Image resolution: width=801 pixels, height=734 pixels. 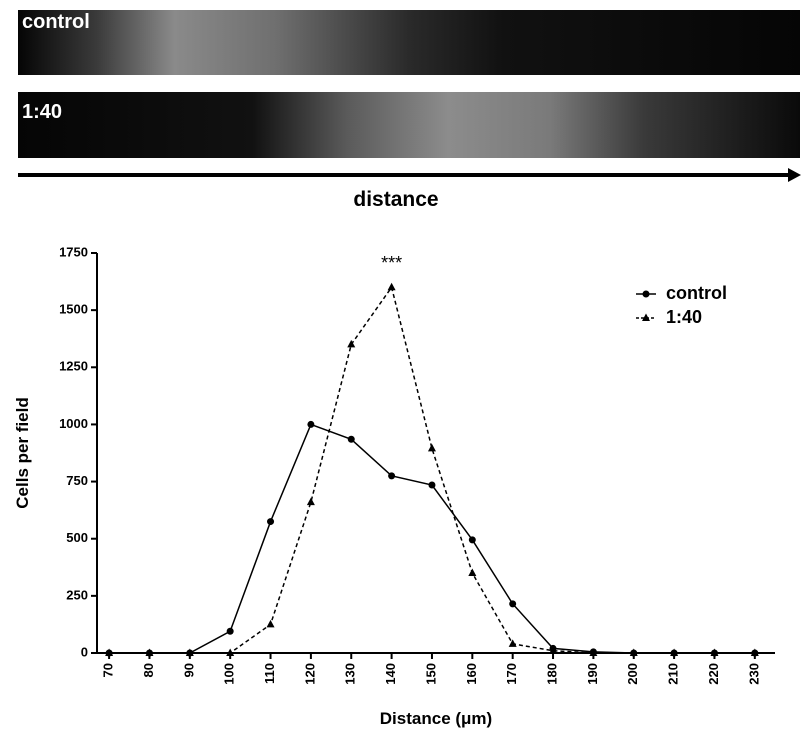 What do you see at coordinates (592, 674) in the screenshot?
I see `x-tick-label: 190` at bounding box center [592, 674].